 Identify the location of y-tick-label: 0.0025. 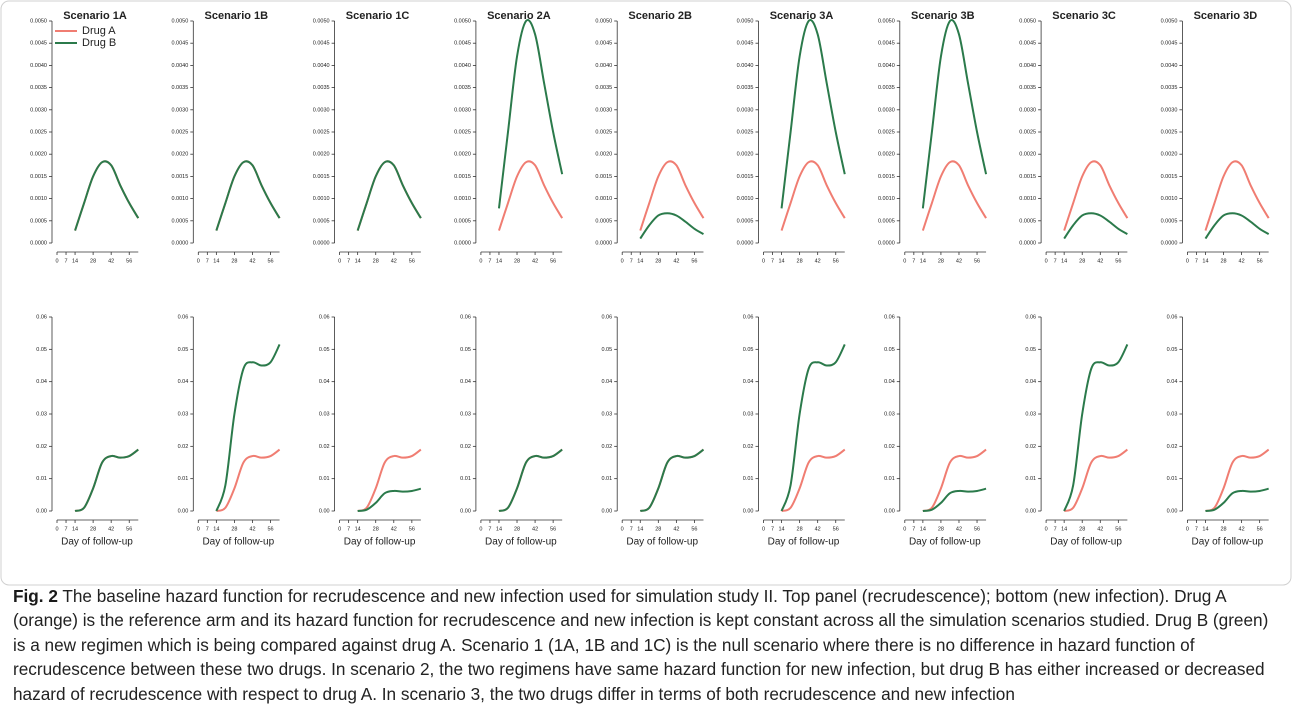
(462, 132).